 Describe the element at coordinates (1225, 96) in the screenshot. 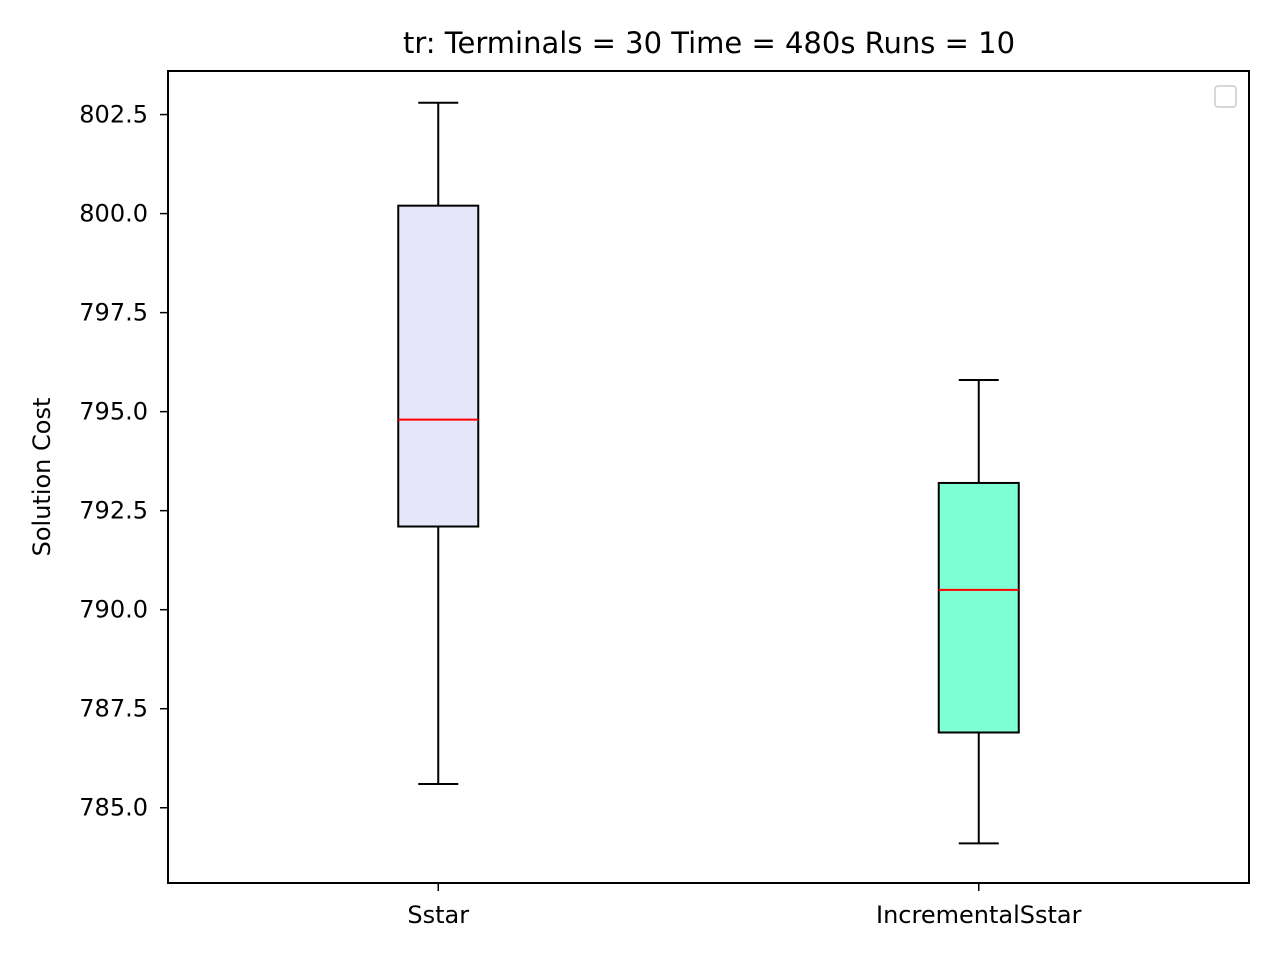

I see `empty-legend-box` at that location.